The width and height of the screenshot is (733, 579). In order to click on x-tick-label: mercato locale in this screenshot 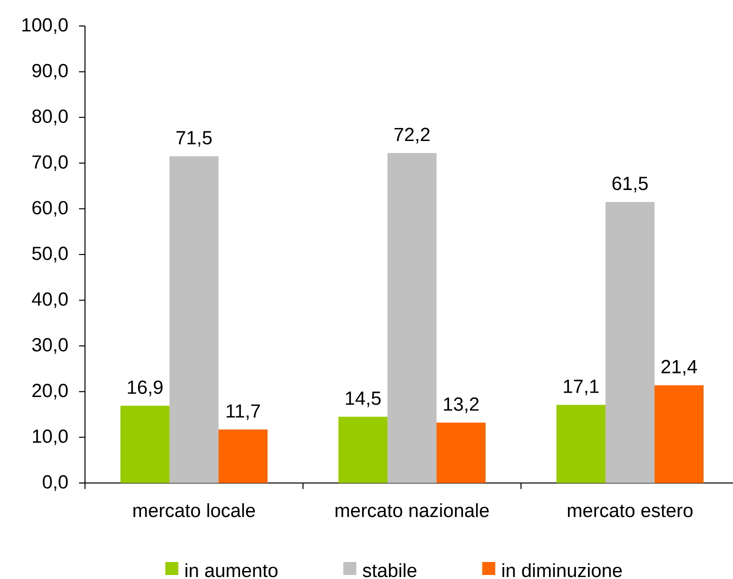, I will do `click(194, 510)`.